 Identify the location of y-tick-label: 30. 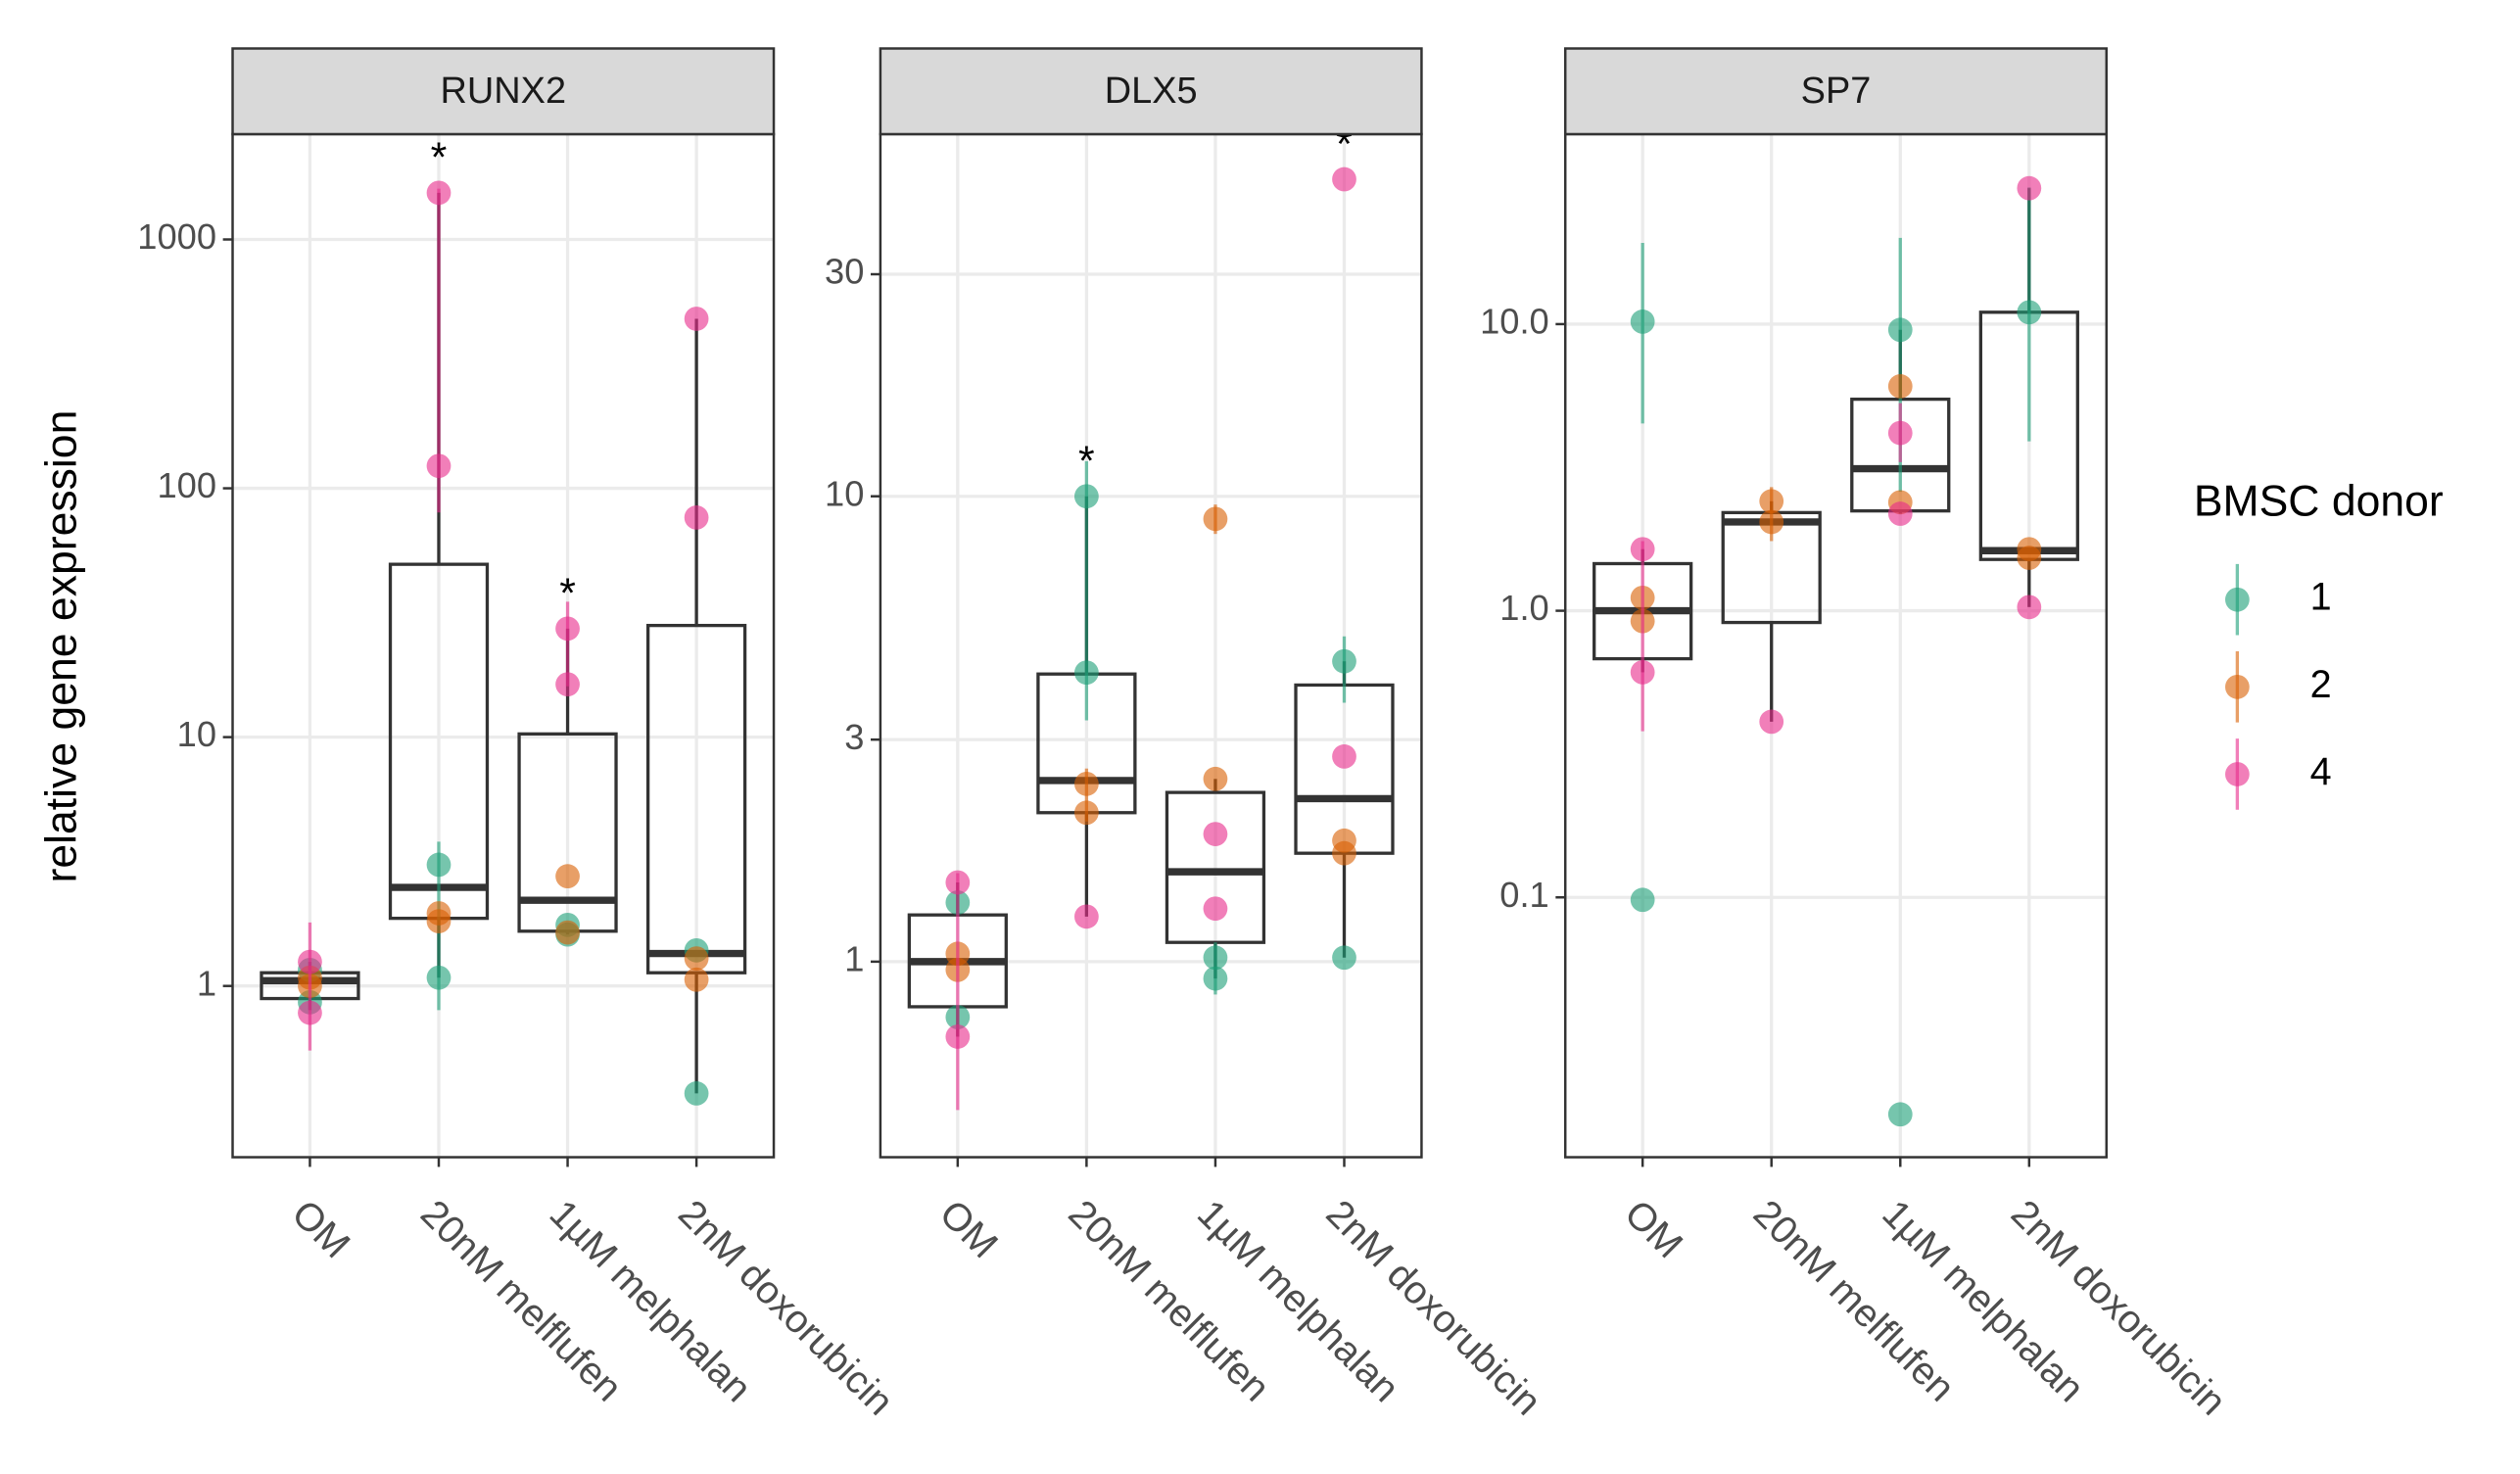
(844, 272).